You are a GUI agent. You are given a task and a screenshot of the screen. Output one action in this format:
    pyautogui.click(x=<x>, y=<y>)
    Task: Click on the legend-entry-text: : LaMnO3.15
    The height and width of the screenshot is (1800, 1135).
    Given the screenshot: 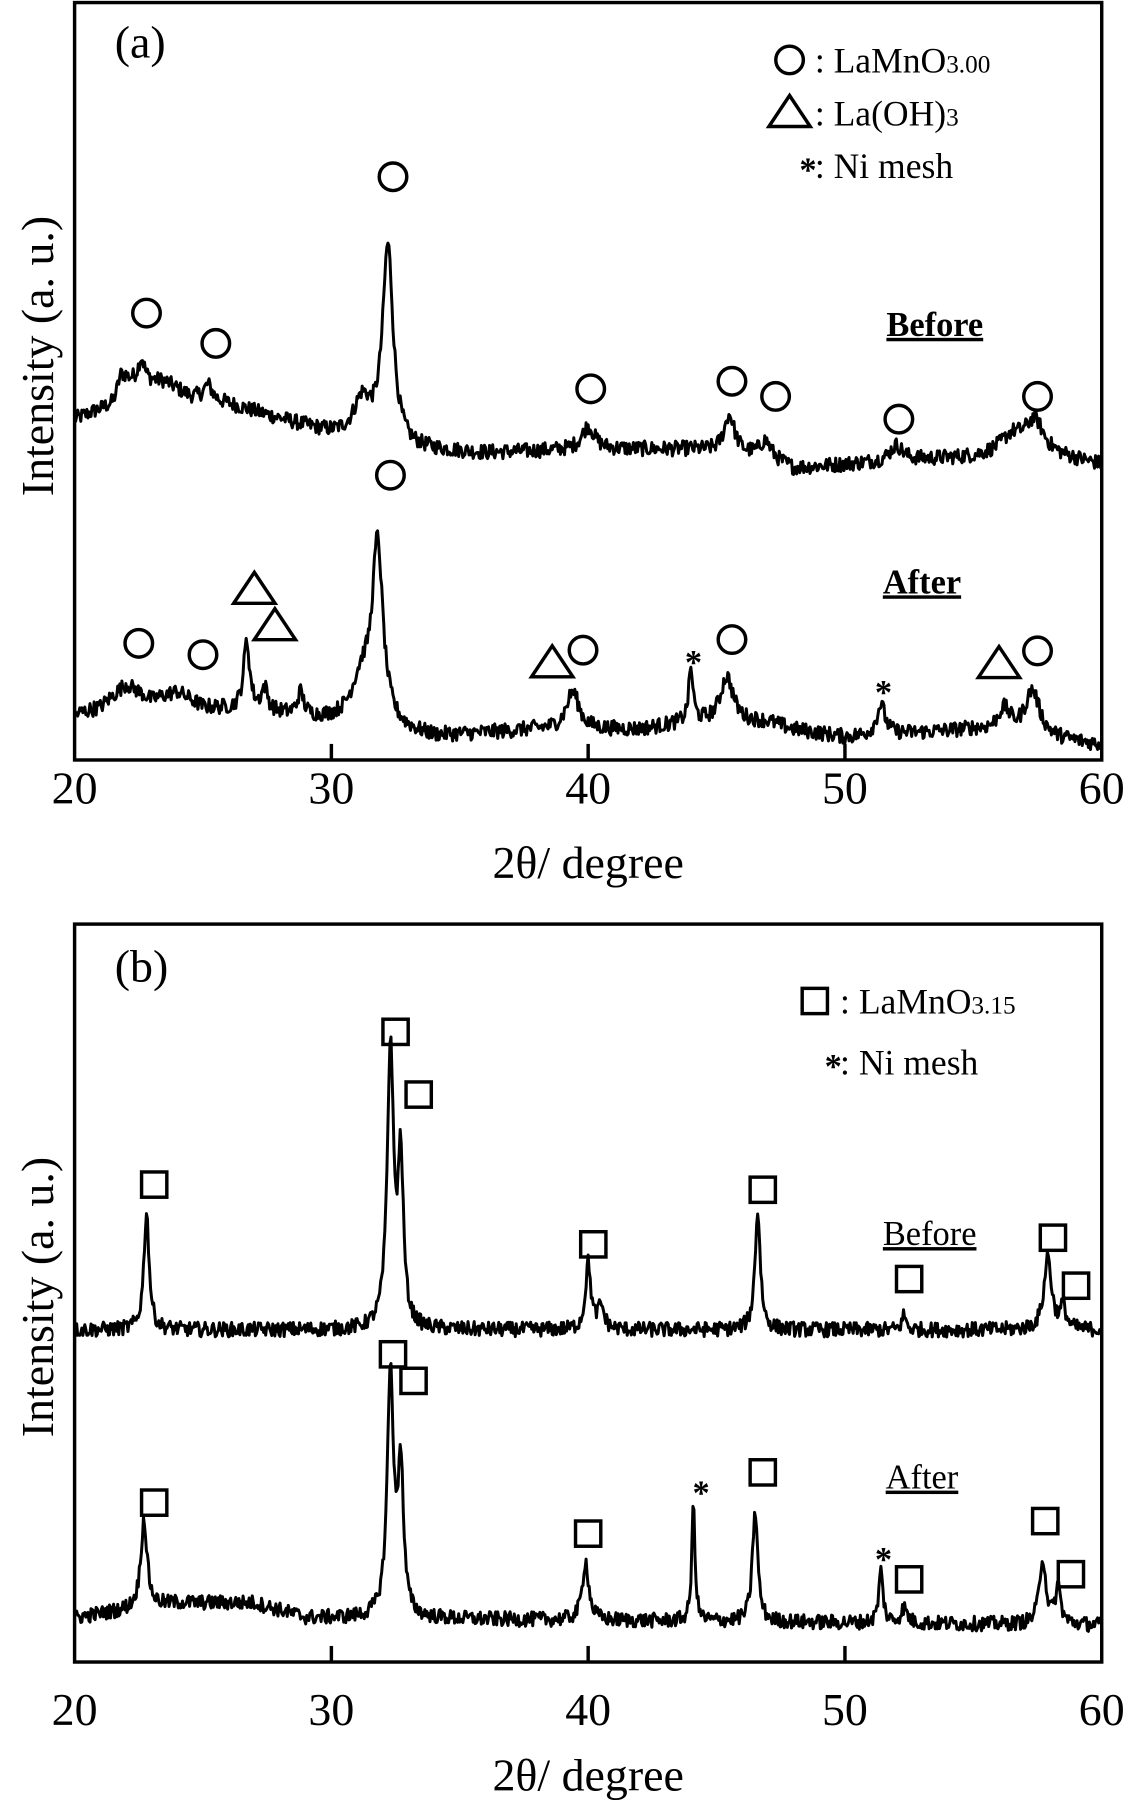 What is the action you would take?
    pyautogui.click(x=928, y=1002)
    